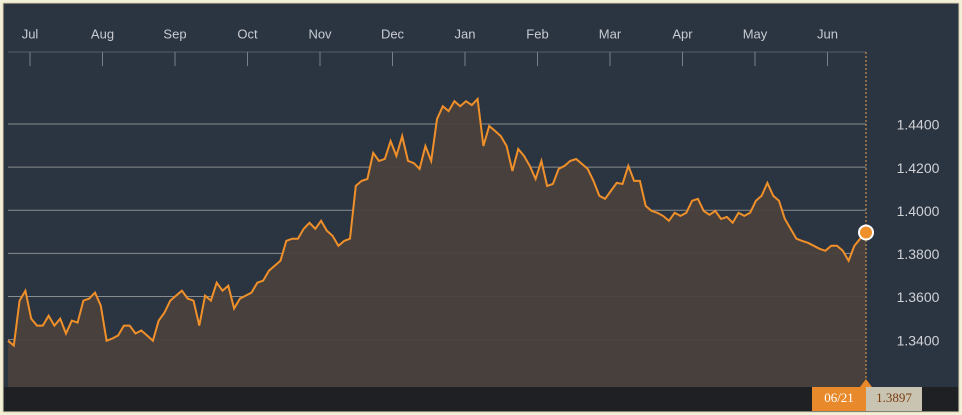 The image size is (962, 415). Describe the element at coordinates (247, 33) in the screenshot. I see `month-label: Oct` at that location.